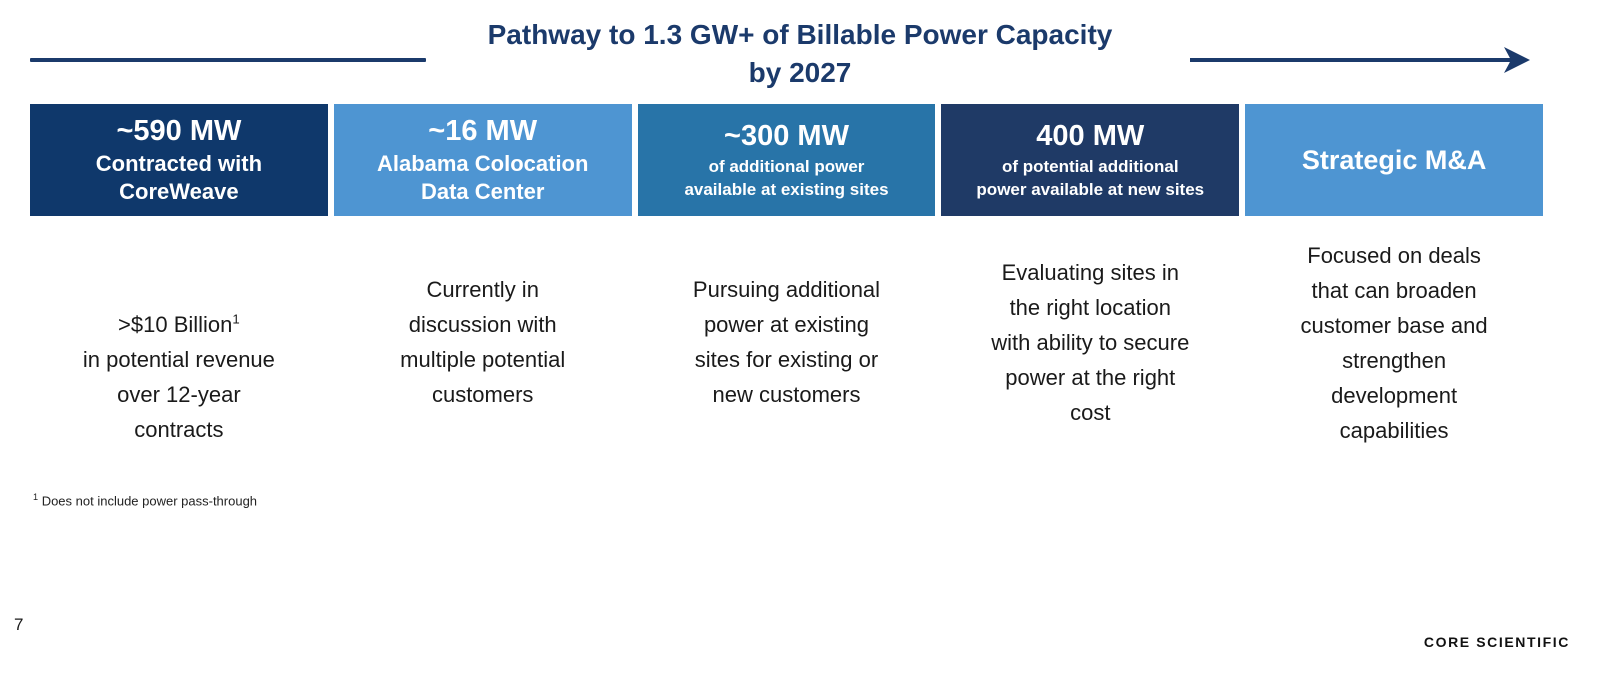 This screenshot has width=1600, height=693. What do you see at coordinates (149, 501) in the screenshot?
I see `footnote-text: Does not include power pass-through` at bounding box center [149, 501].